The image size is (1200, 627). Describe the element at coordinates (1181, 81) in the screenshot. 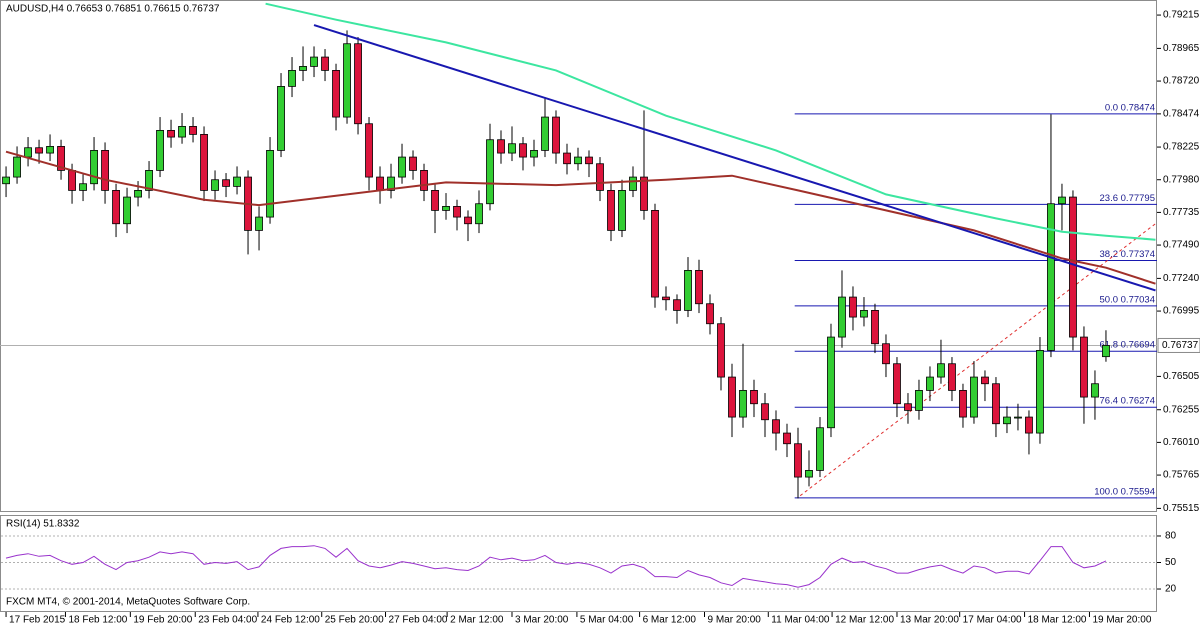

I see `y-tick-label: 0.78720` at that location.